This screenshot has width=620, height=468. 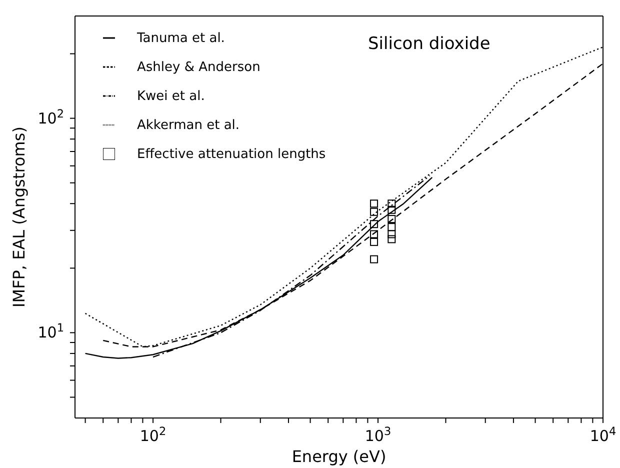 I want to click on legend-label: Ashley & Anderson, so click(x=198, y=67).